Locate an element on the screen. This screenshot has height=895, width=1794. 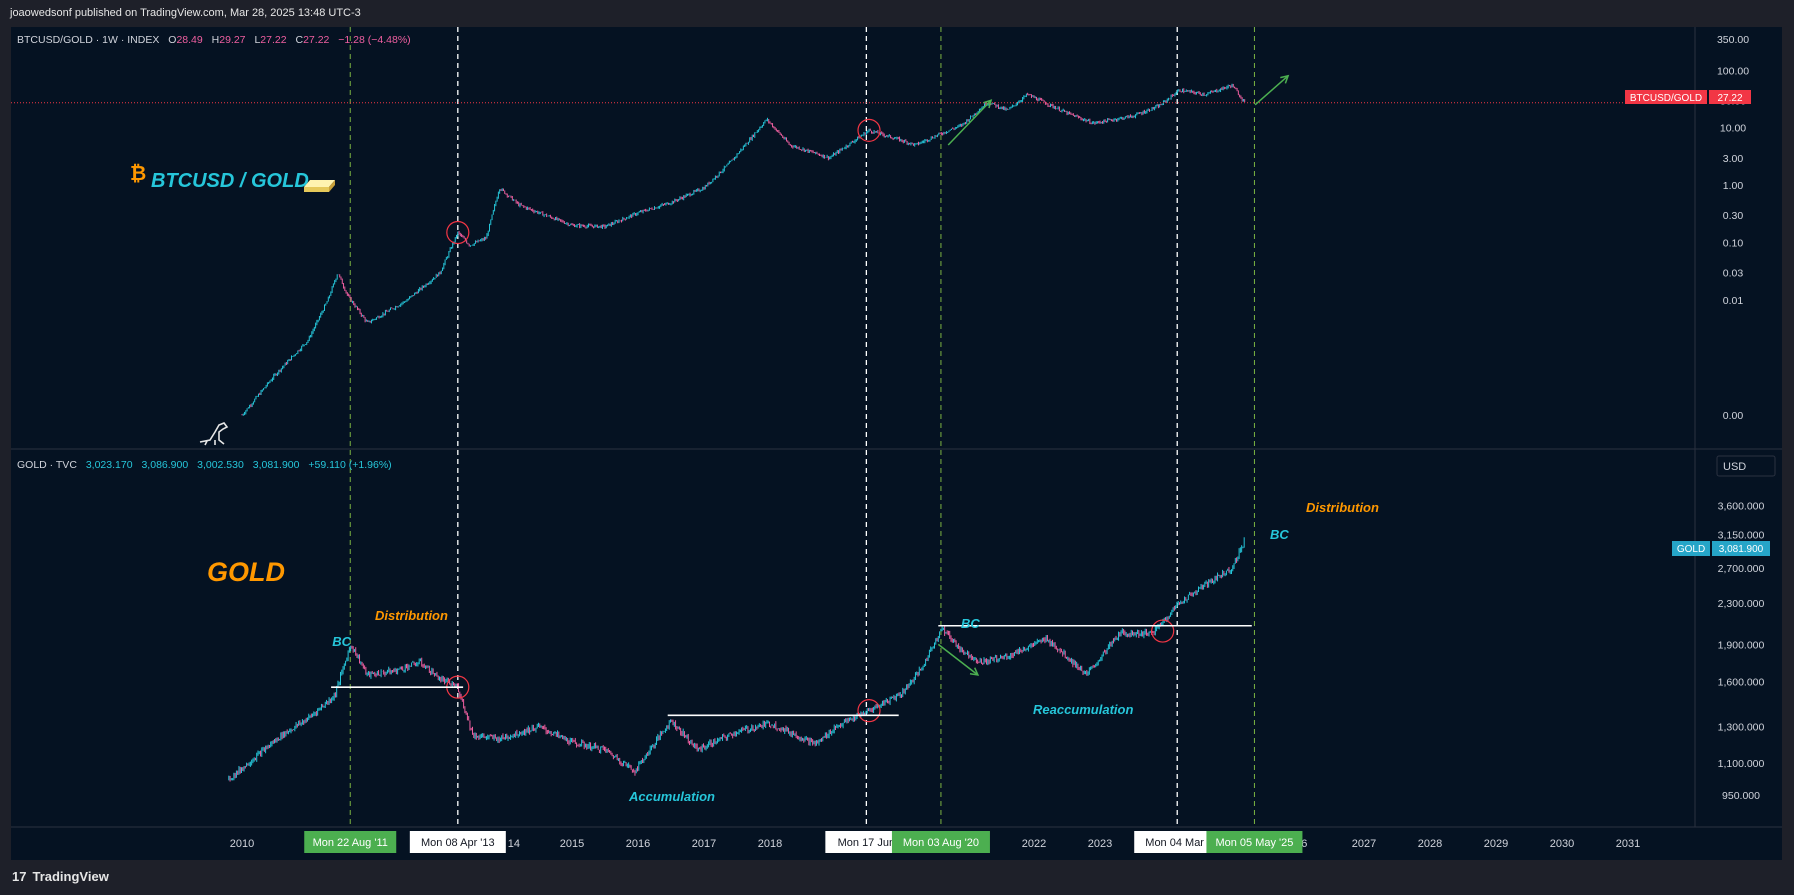
time-marker-label: Mon 08 Apr '13 is located at coordinates (458, 843).